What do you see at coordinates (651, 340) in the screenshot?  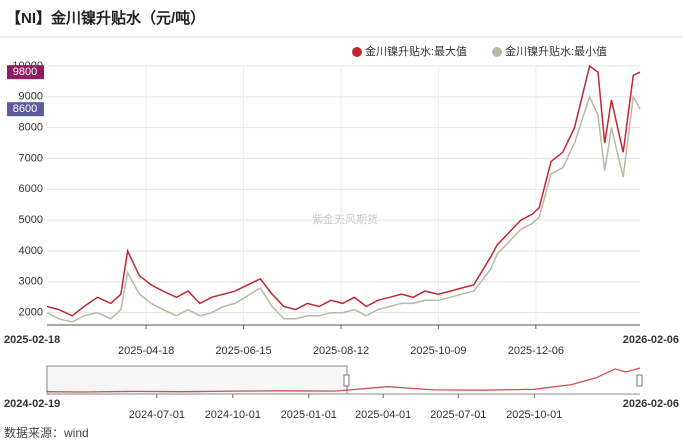 I see `x-limit-label: 2026-02-06` at bounding box center [651, 340].